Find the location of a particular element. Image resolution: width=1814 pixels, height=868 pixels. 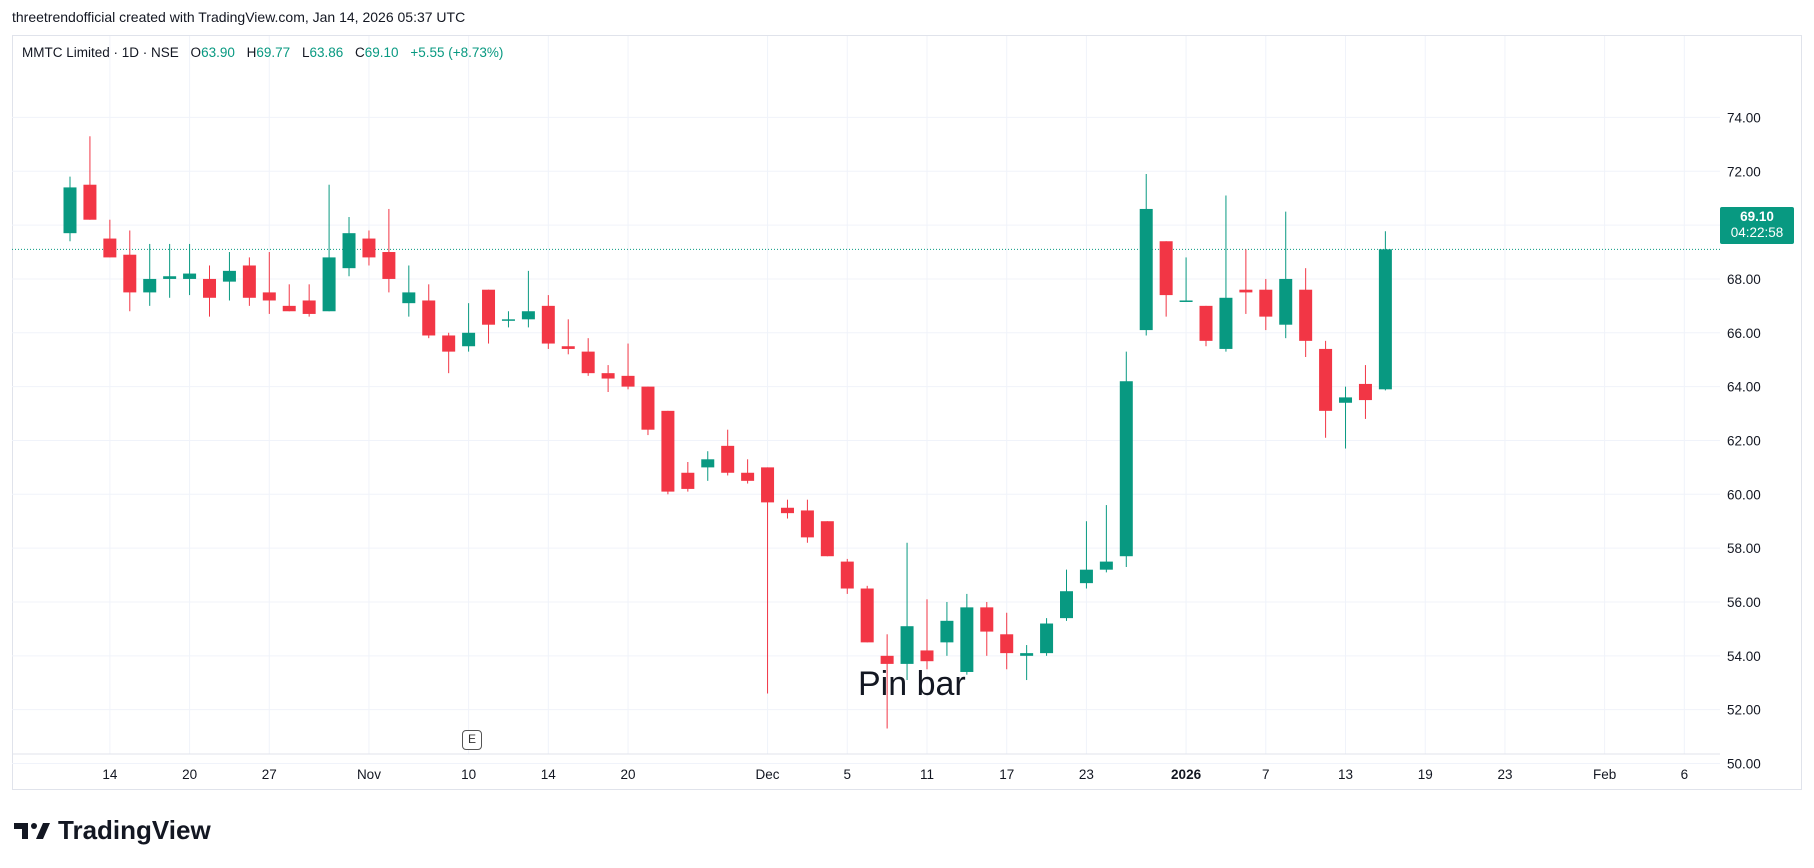

low-label: L is located at coordinates (305, 52).